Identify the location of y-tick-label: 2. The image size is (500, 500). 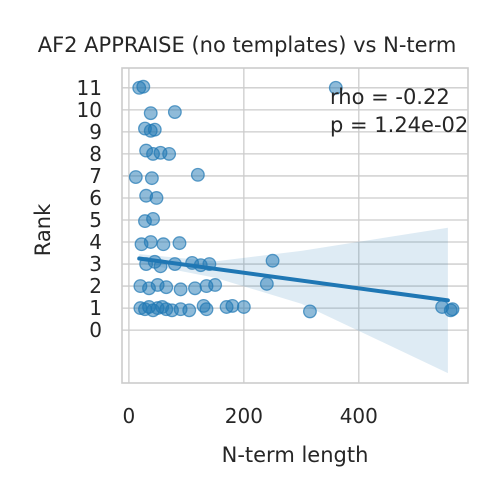
(95, 286).